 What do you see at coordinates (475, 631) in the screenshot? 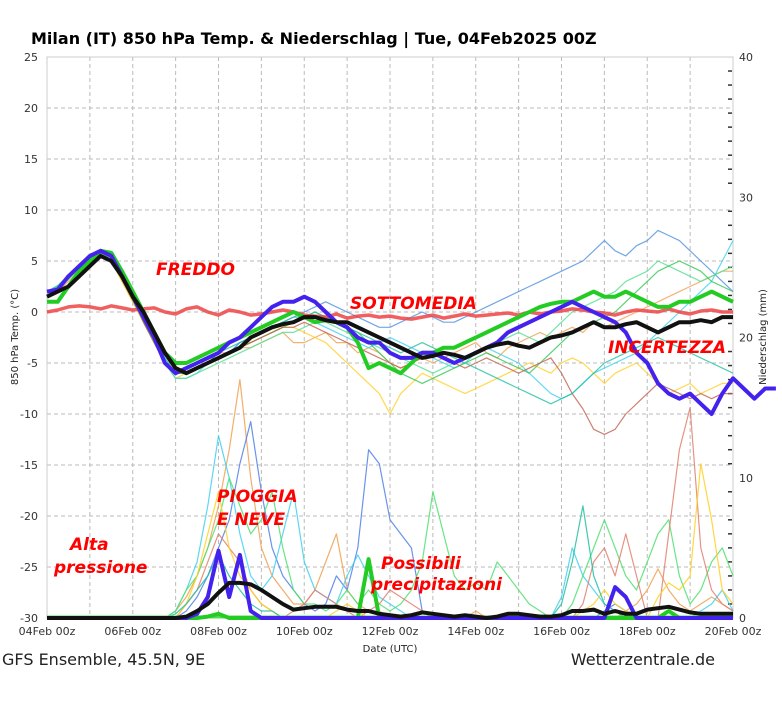
I see `x-tick-label: 14Feb 00z` at bounding box center [475, 631].